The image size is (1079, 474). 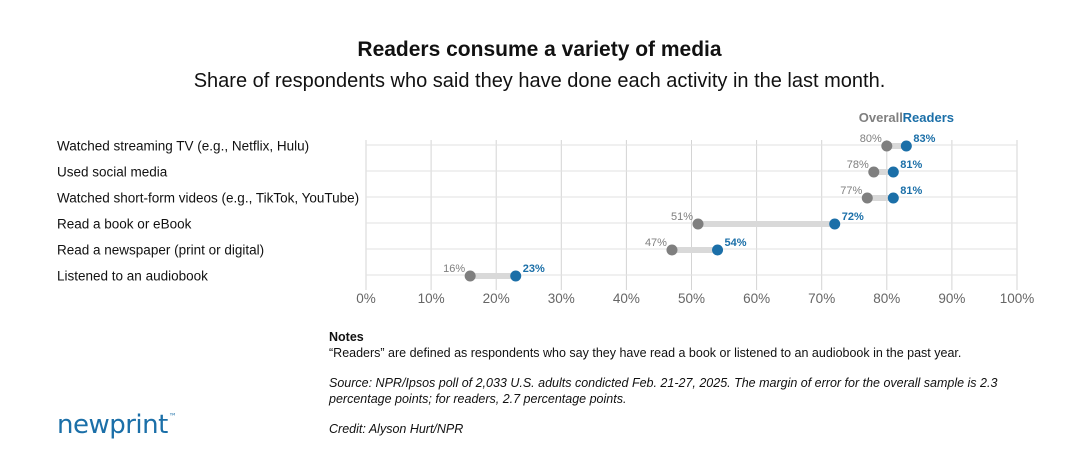 What do you see at coordinates (366, 298) in the screenshot?
I see `x-tick-label: 0%` at bounding box center [366, 298].